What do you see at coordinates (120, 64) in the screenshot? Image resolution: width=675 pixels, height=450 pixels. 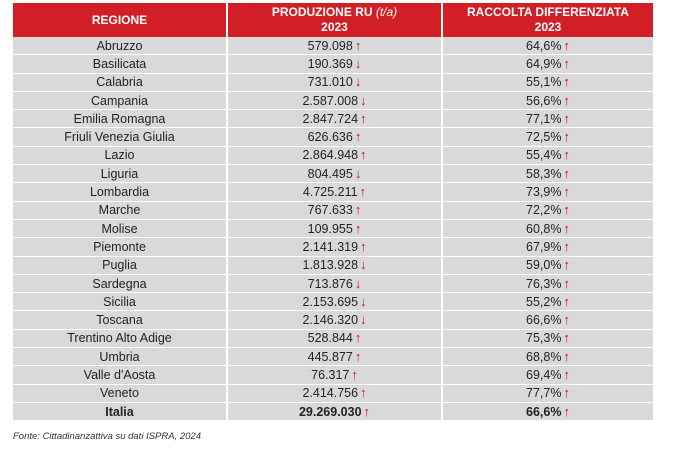 I see `region-cell: Basilicata` at bounding box center [120, 64].